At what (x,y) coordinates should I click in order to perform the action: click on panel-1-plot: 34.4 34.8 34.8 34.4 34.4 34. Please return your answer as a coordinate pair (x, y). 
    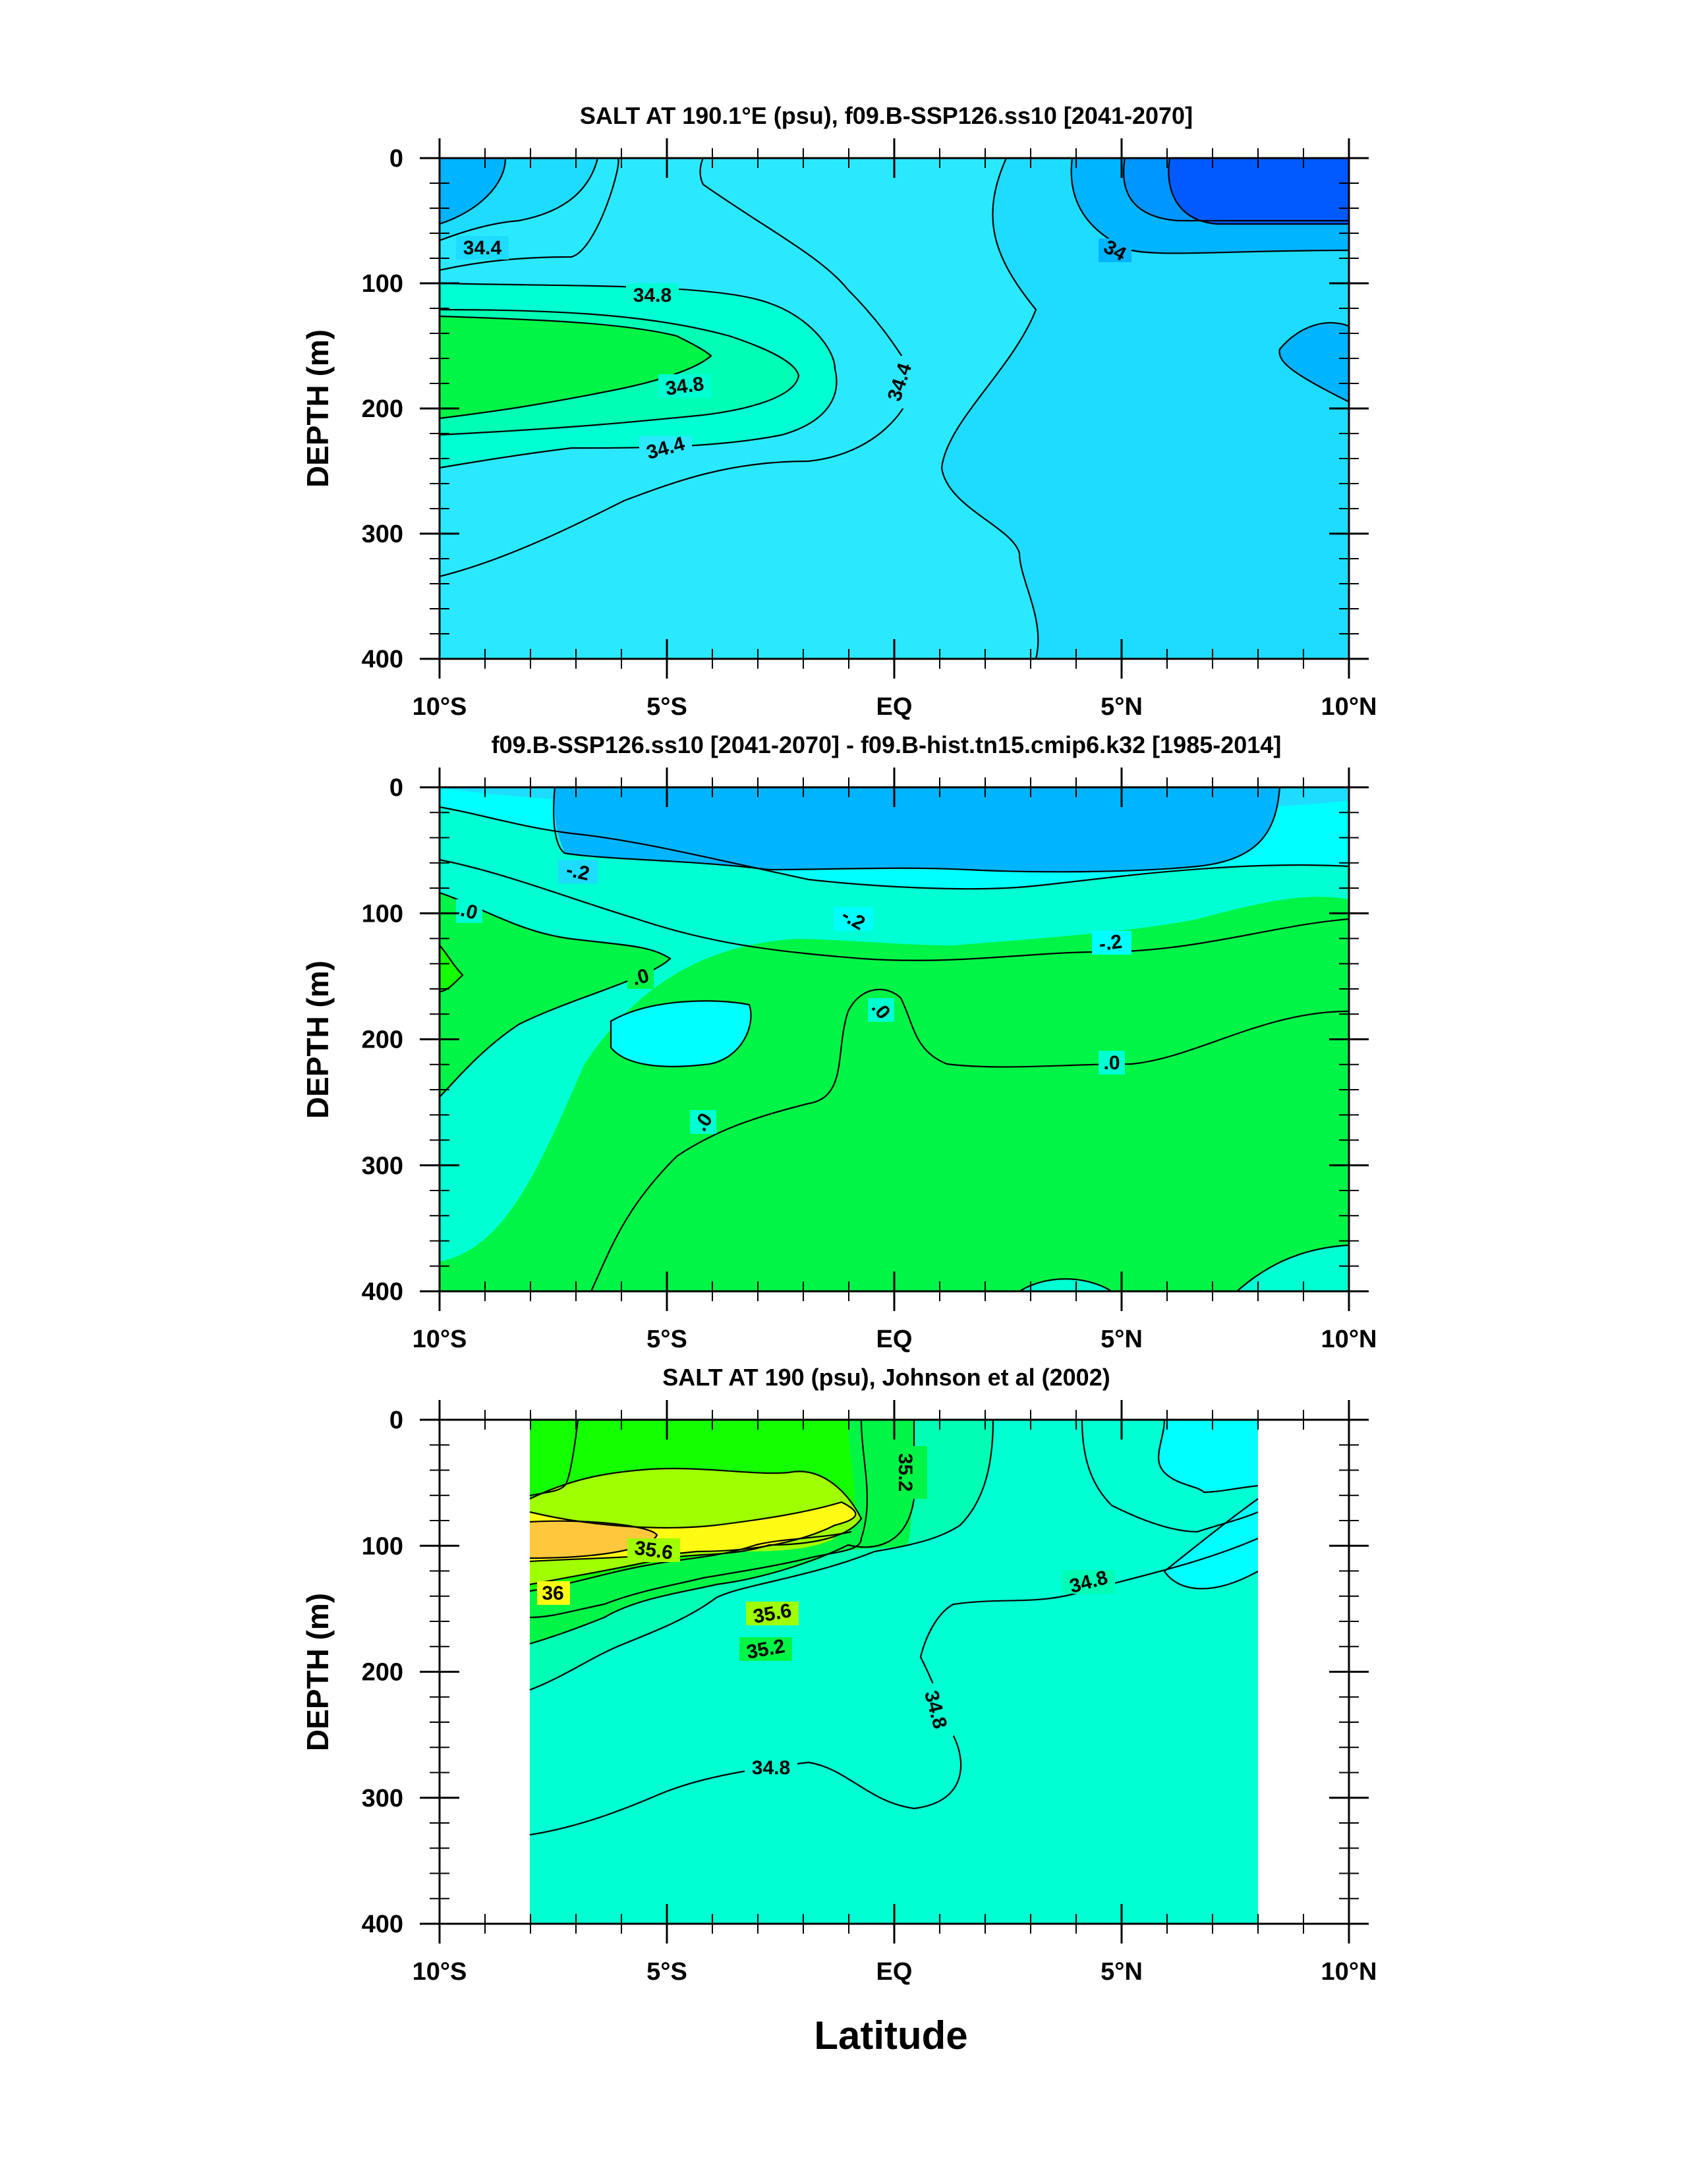
    Looking at the image, I should click on (894, 408).